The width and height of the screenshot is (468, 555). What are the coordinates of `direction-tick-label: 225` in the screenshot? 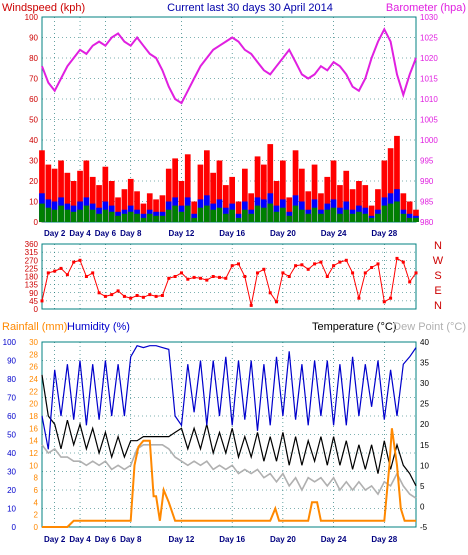 It's located at (32, 268).